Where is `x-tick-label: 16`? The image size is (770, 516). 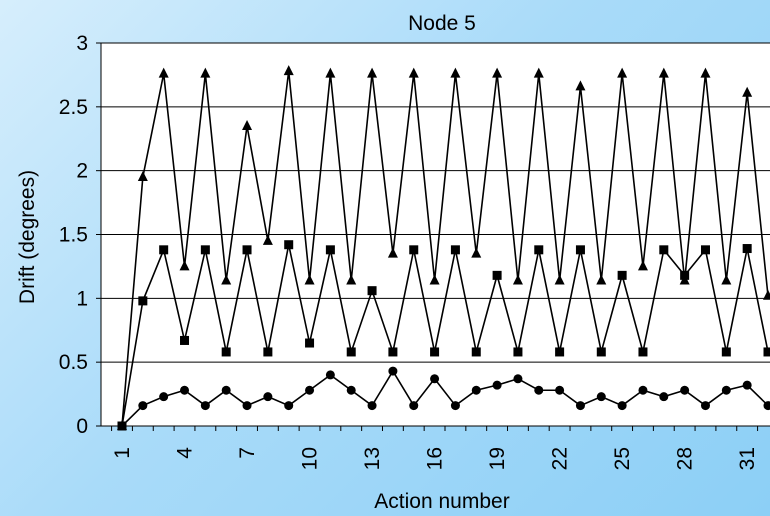 x-tick-label: 16 is located at coordinates (435, 458).